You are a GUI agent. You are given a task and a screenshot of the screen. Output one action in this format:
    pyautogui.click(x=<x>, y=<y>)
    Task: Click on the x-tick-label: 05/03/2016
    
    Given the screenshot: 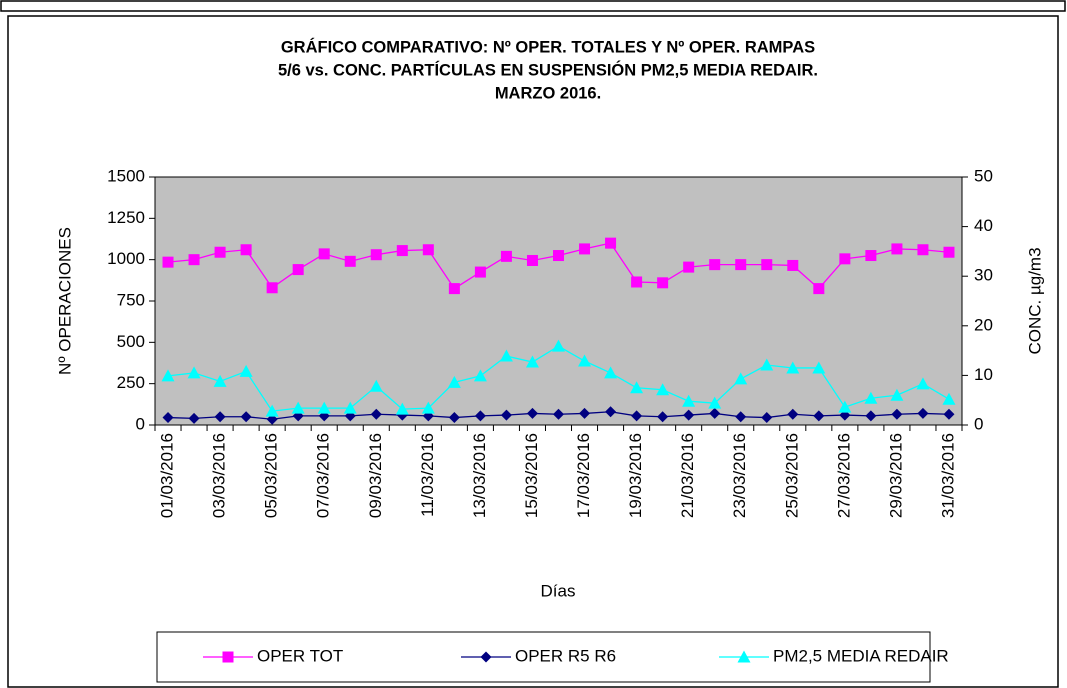 What is the action you would take?
    pyautogui.click(x=271, y=475)
    